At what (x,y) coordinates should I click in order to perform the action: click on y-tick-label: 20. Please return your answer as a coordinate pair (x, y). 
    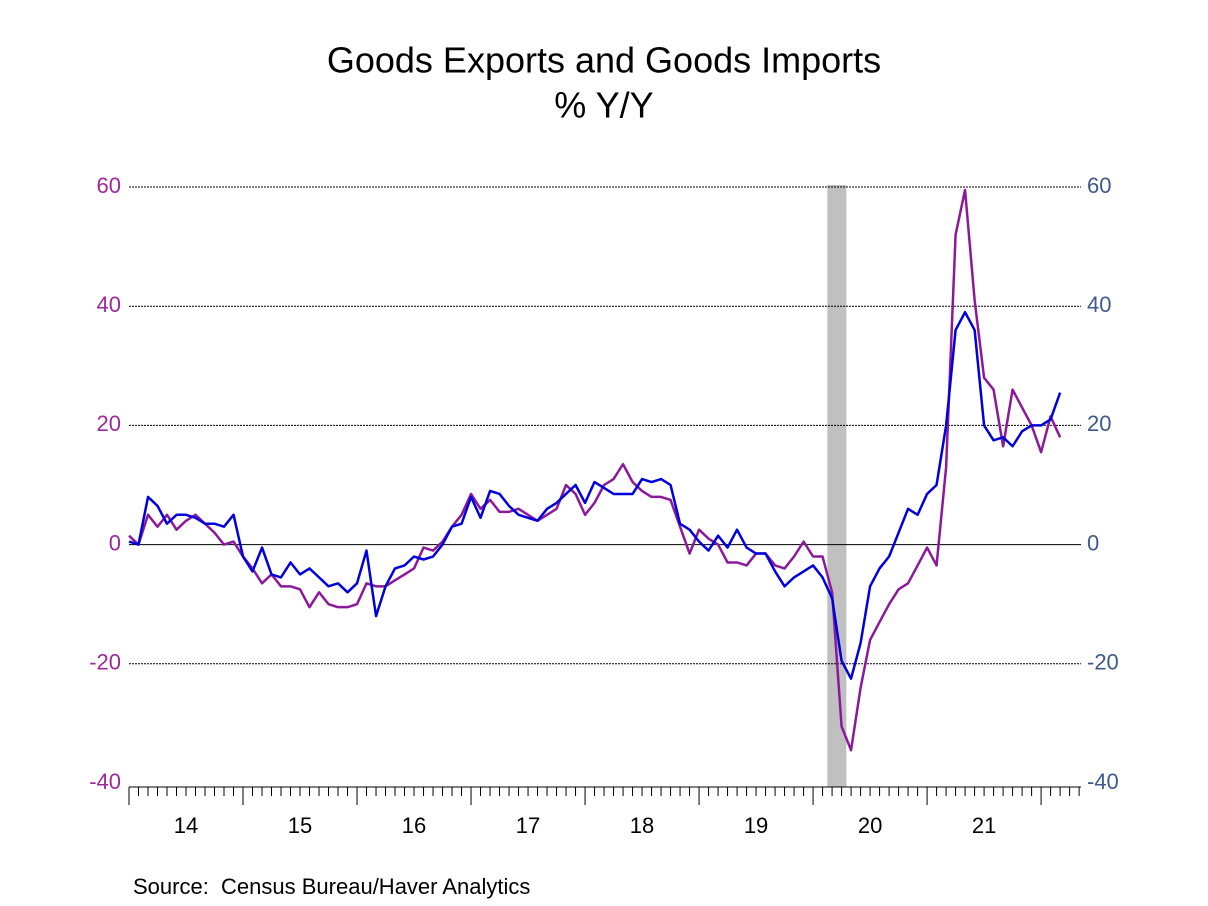
    Looking at the image, I should click on (109, 423).